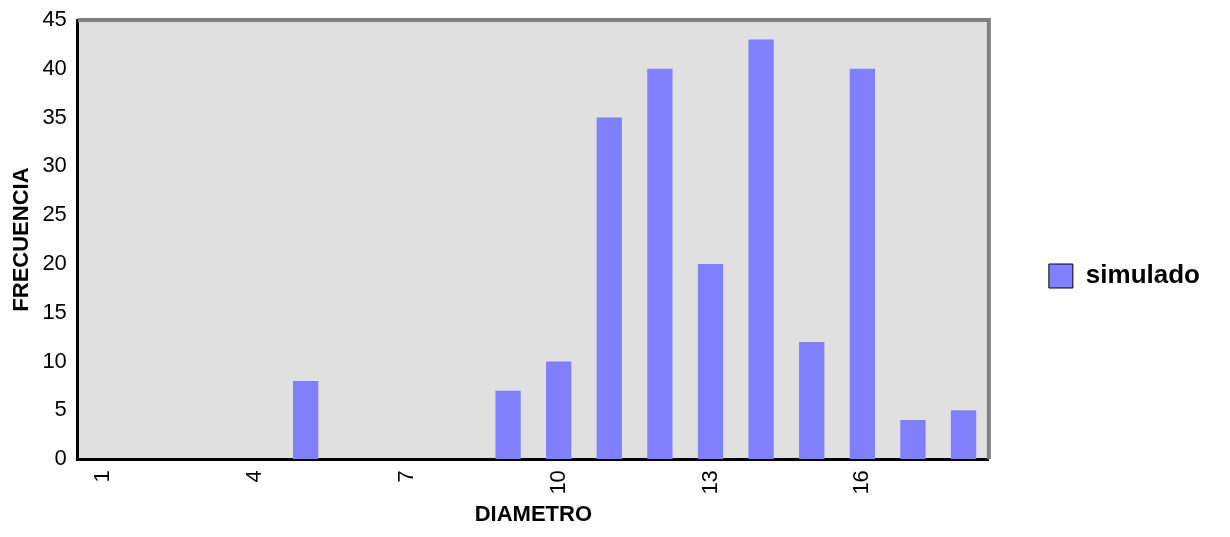  What do you see at coordinates (60, 409) in the screenshot?
I see `y-tick-label: 5` at bounding box center [60, 409].